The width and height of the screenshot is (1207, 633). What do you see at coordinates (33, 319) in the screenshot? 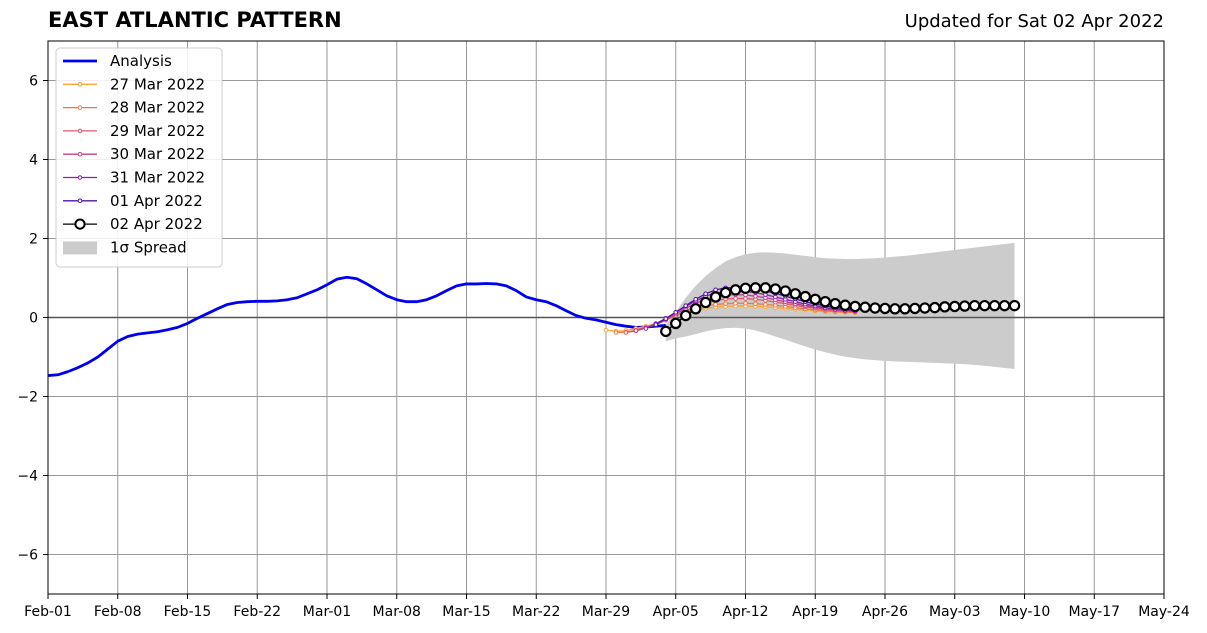
I see `y-tick-label: 0` at bounding box center [33, 319].